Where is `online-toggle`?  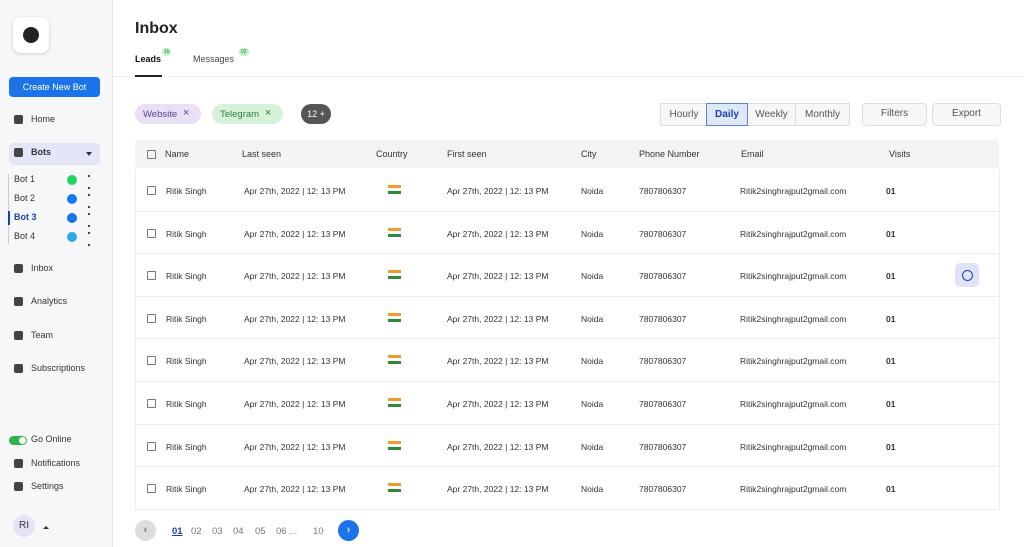 online-toggle is located at coordinates (18, 440).